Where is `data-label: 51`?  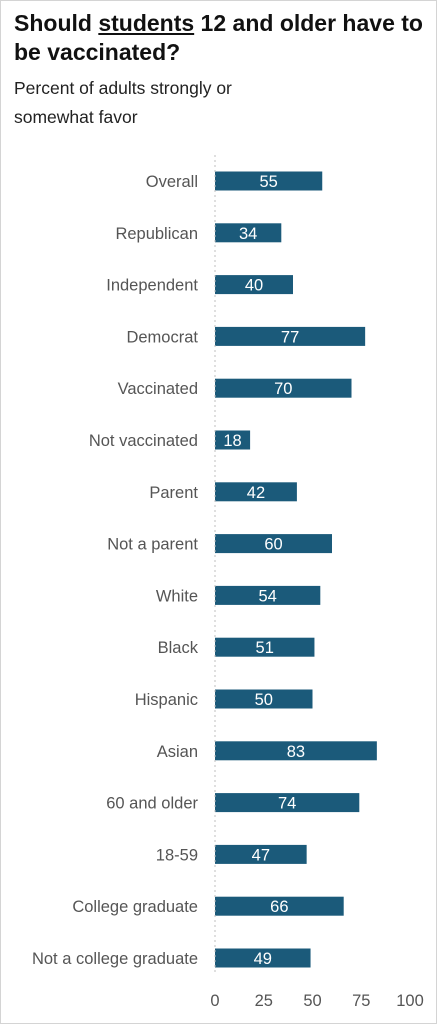 data-label: 51 is located at coordinates (265, 648).